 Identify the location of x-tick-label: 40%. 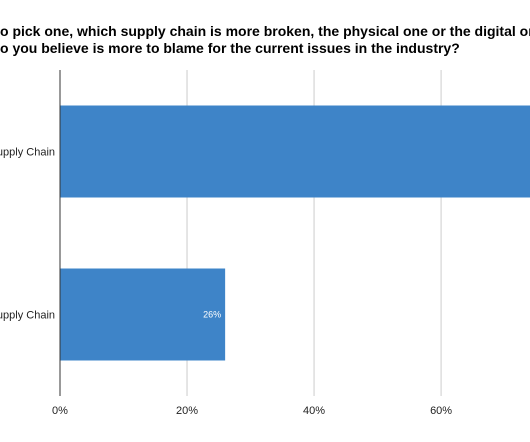
(314, 411).